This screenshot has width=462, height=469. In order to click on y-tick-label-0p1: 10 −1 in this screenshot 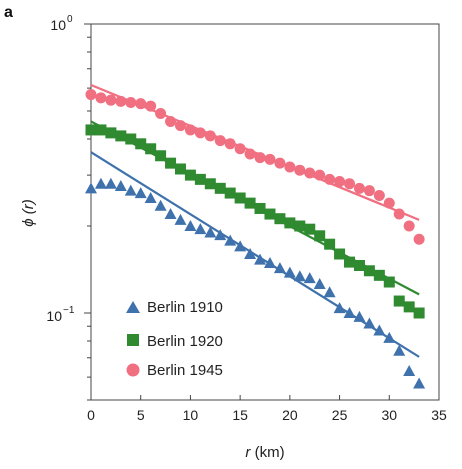, I will do `click(60, 314)`.